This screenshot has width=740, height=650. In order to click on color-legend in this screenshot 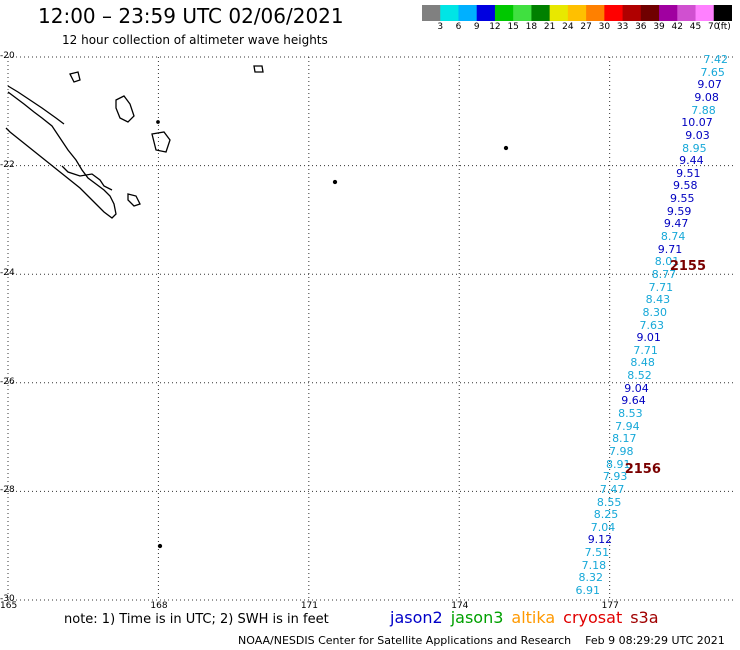, I will do `click(577, 13)`.